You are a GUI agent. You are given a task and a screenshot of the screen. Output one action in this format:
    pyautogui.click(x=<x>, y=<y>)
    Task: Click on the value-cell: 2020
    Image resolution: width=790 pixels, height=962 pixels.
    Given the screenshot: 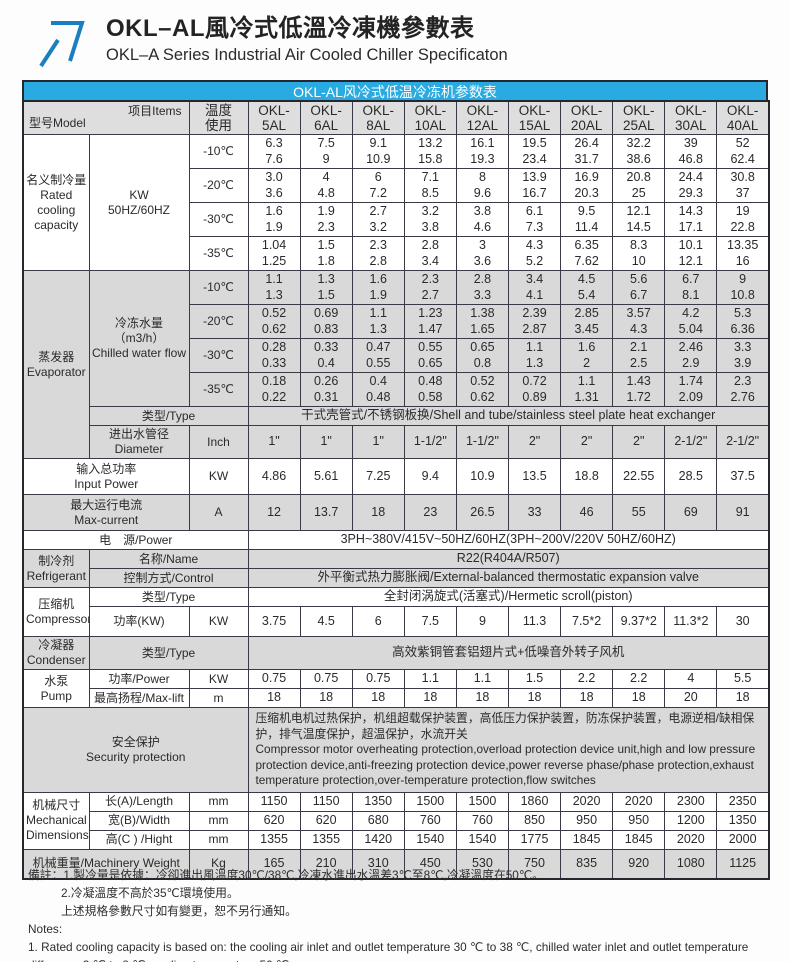 What is the action you would take?
    pyautogui.click(x=587, y=801)
    